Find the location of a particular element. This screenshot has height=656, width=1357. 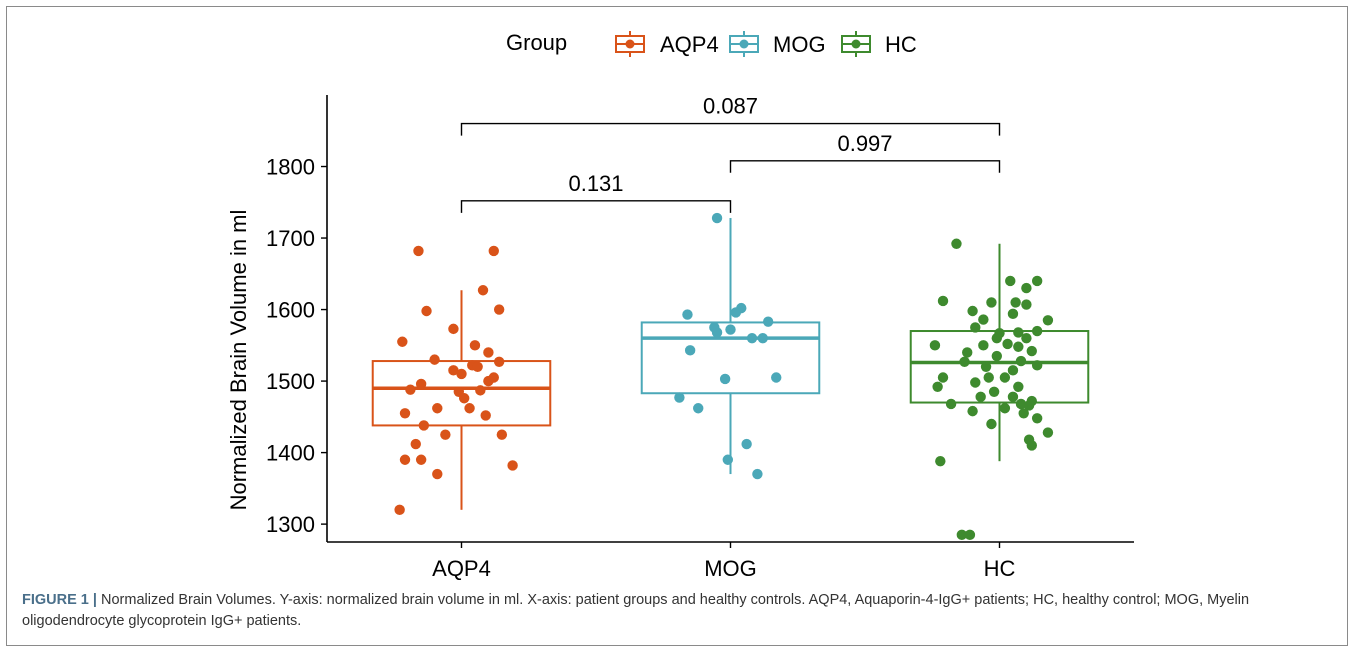

series-aqp4 is located at coordinates (461, 380).